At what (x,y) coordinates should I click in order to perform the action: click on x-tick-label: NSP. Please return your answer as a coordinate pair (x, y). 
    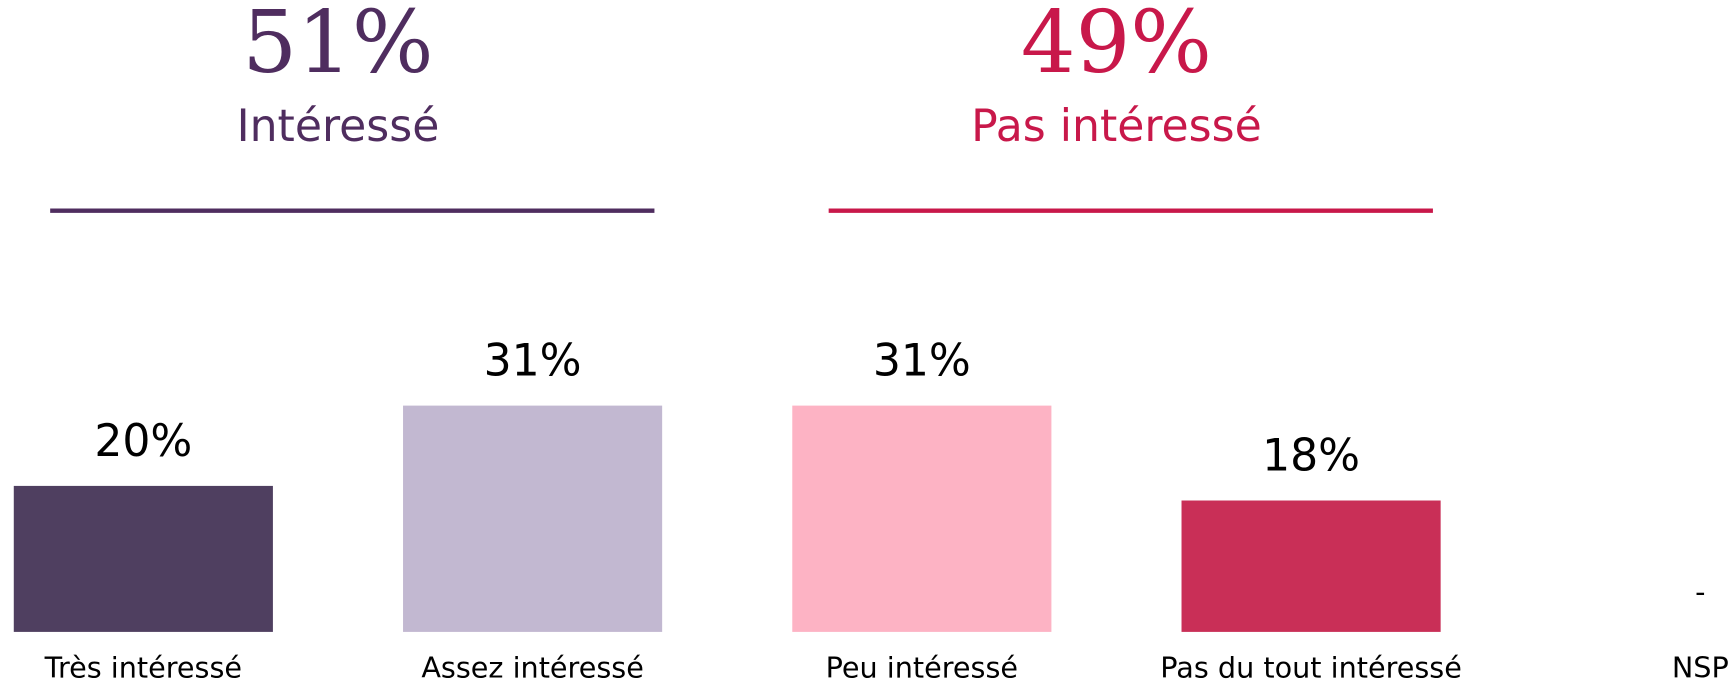
    Looking at the image, I should click on (1700, 667).